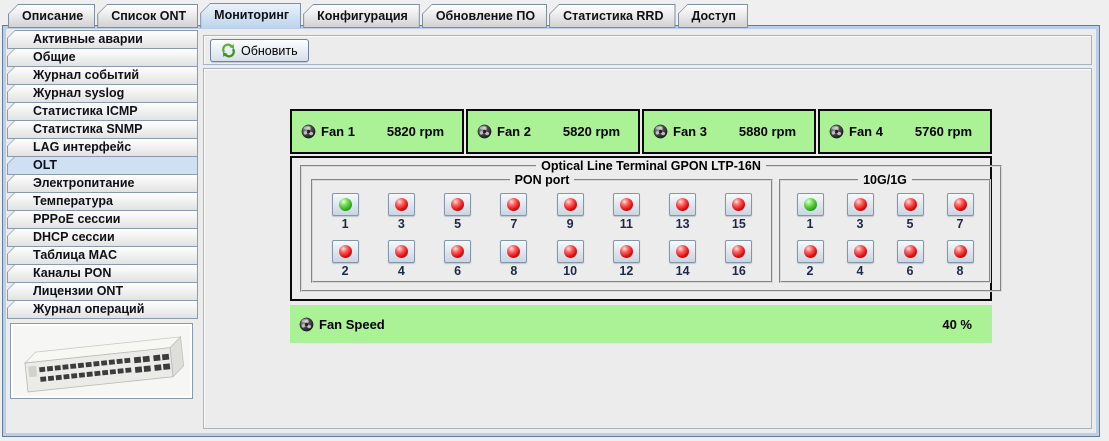 The width and height of the screenshot is (1109, 441). Describe the element at coordinates (458, 271) in the screenshot. I see `port-number: 6` at that location.